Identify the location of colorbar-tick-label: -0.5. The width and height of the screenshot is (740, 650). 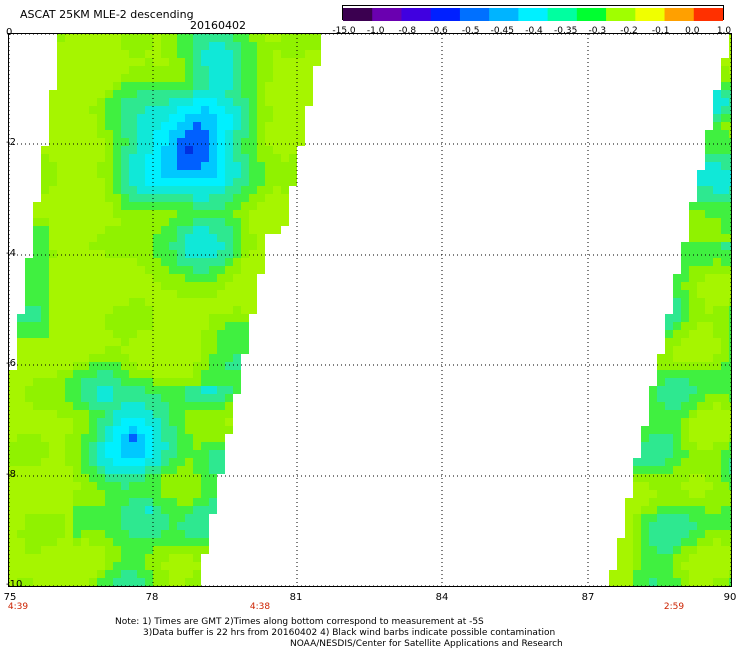
(470, 31).